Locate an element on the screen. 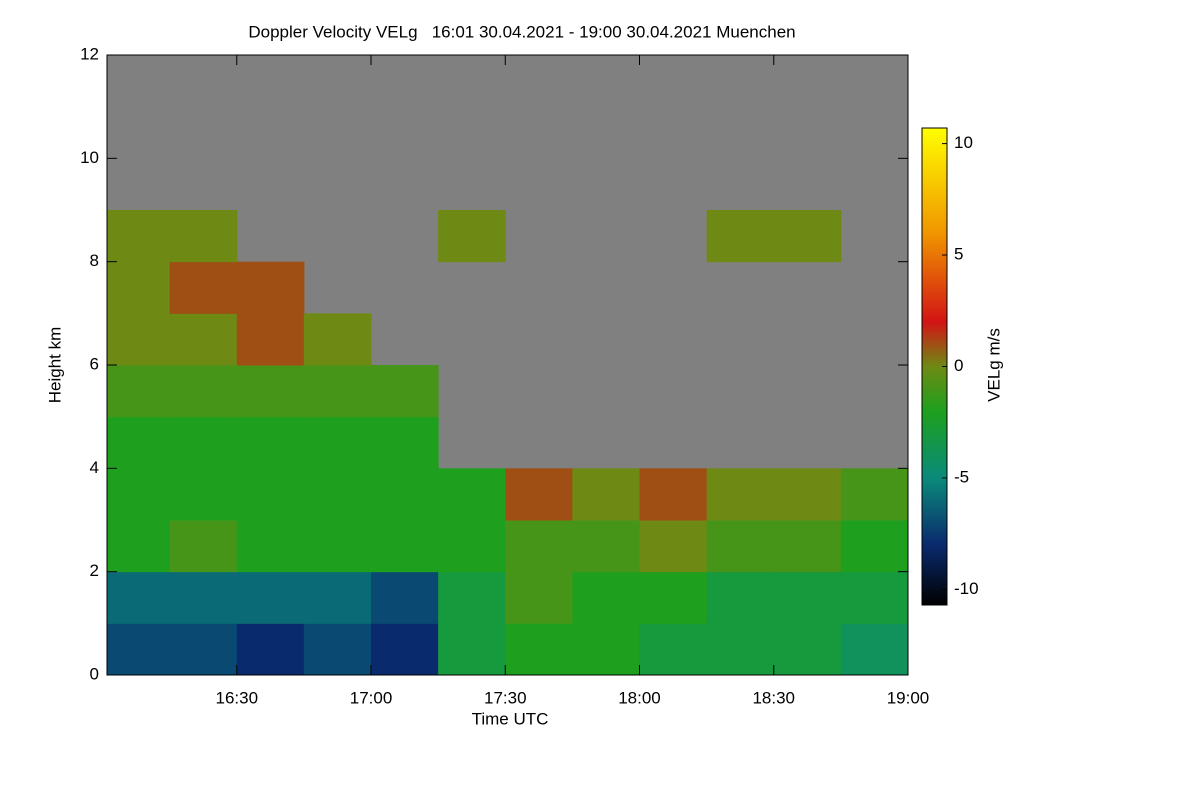 This screenshot has height=805, width=1200. y-tick-label: 8 is located at coordinates (94, 260).